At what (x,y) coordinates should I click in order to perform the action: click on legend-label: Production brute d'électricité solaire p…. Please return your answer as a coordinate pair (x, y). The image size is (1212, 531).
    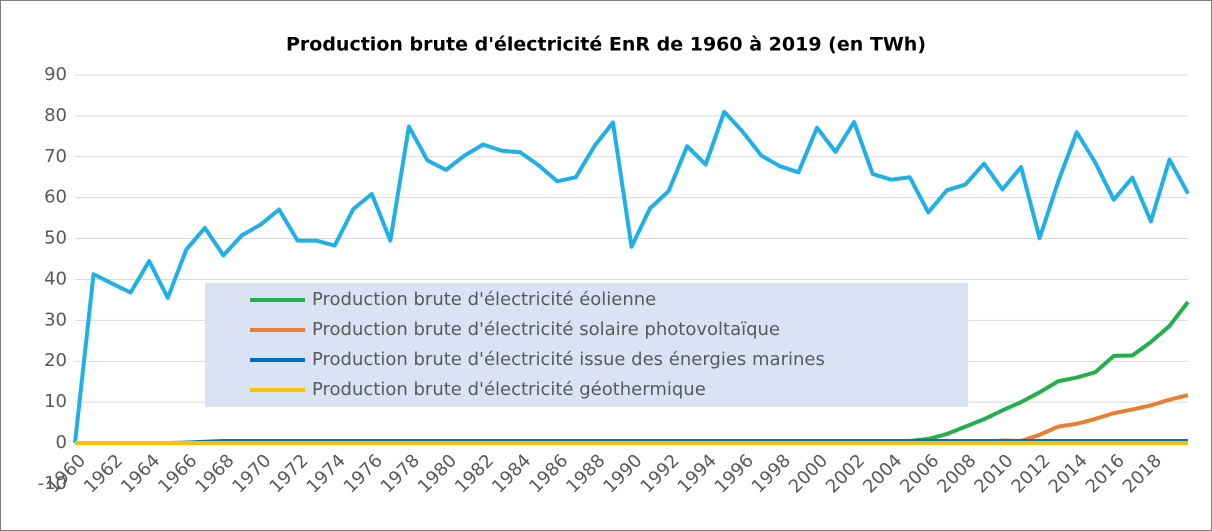
    Looking at the image, I should click on (546, 329).